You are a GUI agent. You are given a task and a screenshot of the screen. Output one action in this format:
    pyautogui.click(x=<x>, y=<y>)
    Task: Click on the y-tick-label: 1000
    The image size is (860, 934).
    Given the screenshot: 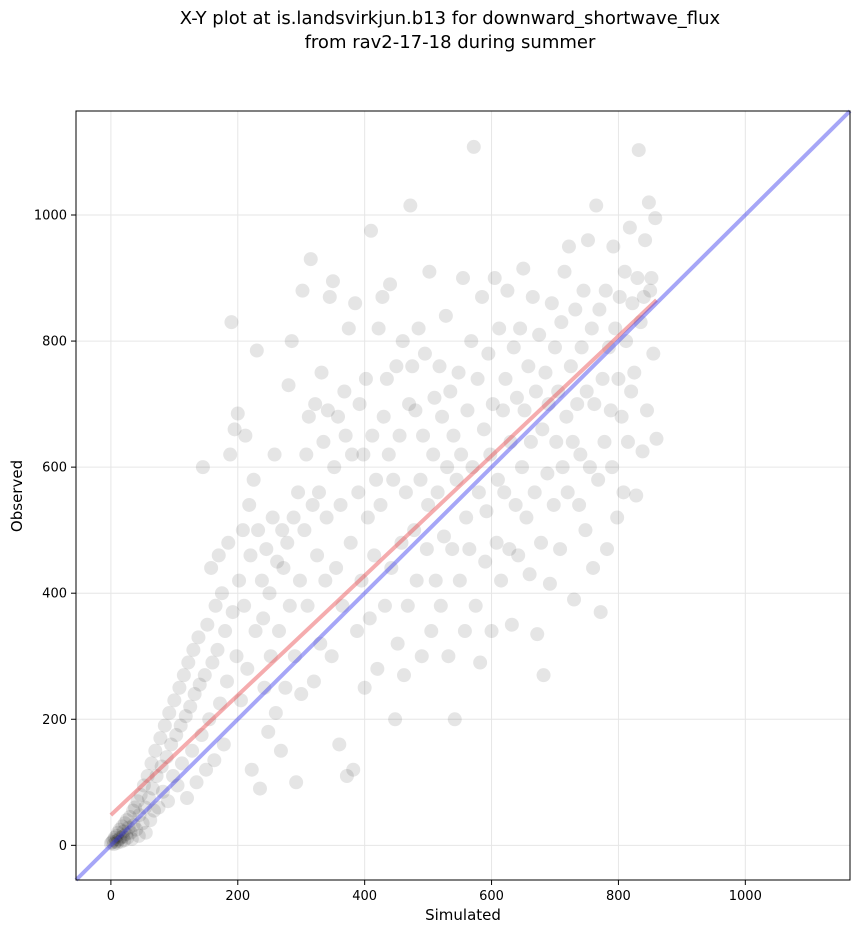 What is the action you would take?
    pyautogui.click(x=50, y=216)
    